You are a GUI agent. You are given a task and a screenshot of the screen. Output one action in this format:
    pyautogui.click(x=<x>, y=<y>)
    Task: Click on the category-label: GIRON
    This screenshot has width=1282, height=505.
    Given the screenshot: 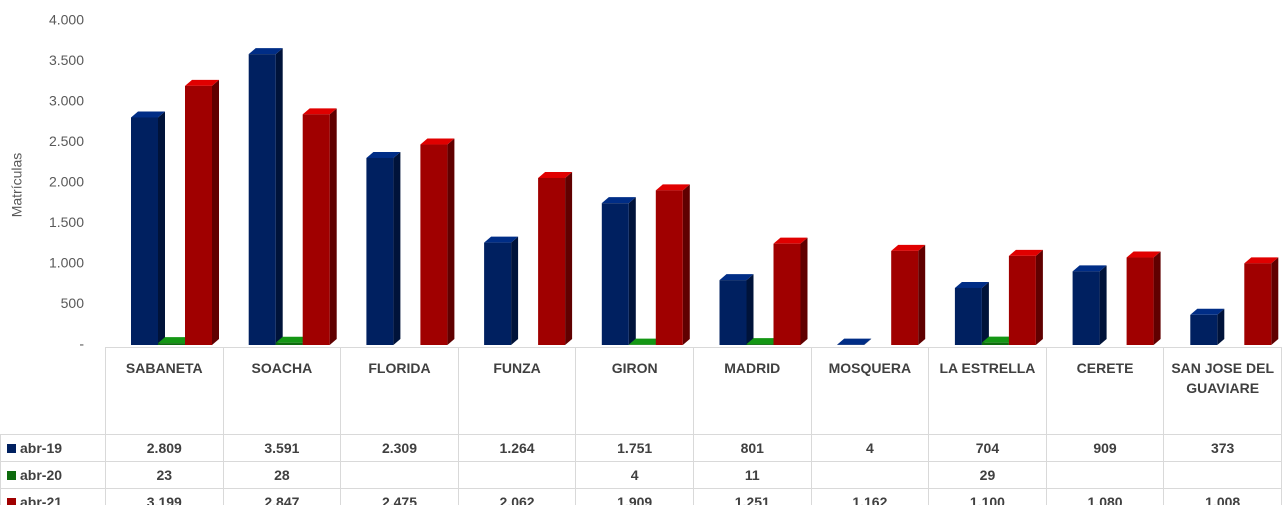 What is the action you would take?
    pyautogui.click(x=634, y=391)
    